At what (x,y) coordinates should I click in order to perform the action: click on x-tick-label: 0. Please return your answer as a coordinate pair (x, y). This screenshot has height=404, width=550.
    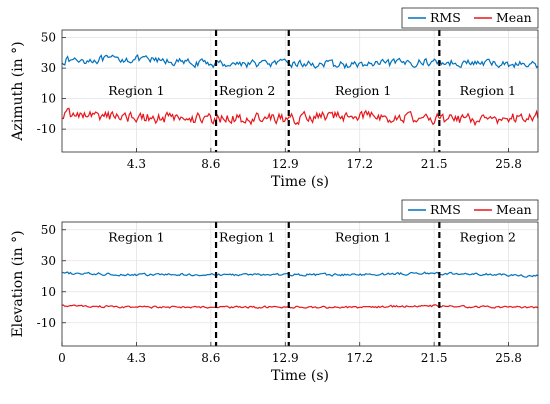
    Looking at the image, I should click on (62, 358).